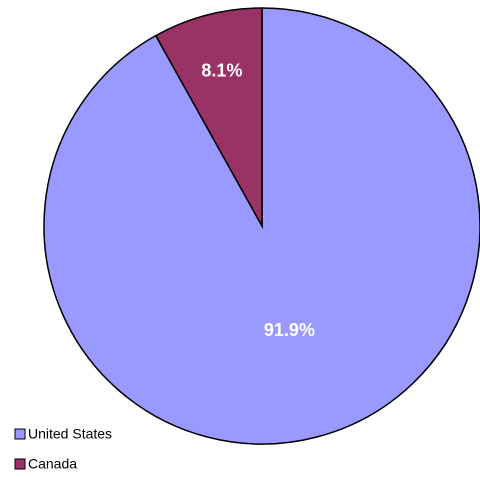  Describe the element at coordinates (289, 330) in the screenshot. I see `value-label: 91.9%` at that location.